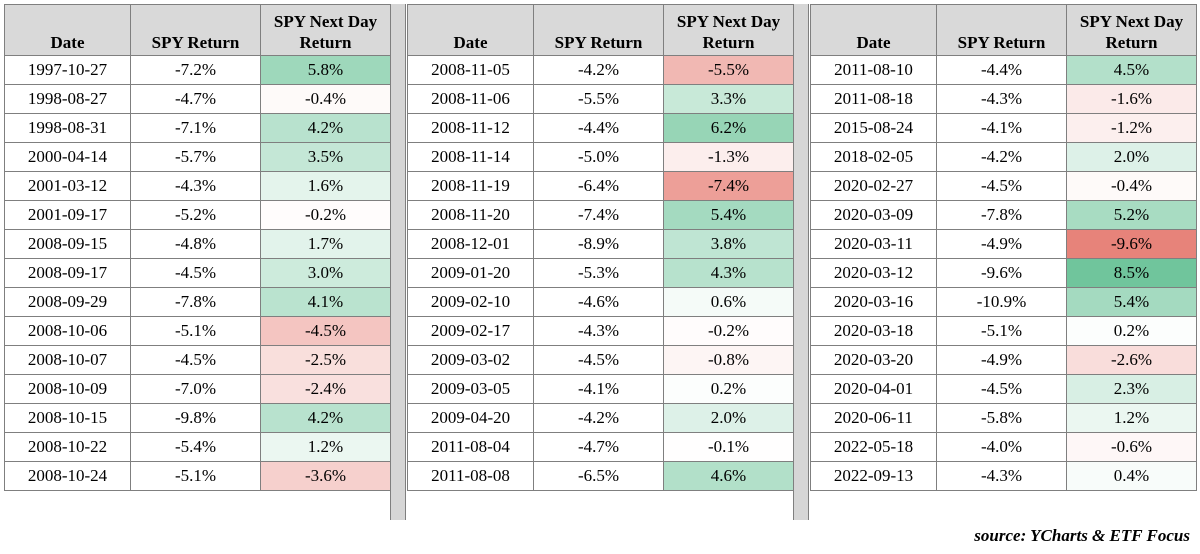 The height and width of the screenshot is (554, 1200). Describe the element at coordinates (325, 302) in the screenshot. I see `next-day-return-cell: 4.1%` at that location.